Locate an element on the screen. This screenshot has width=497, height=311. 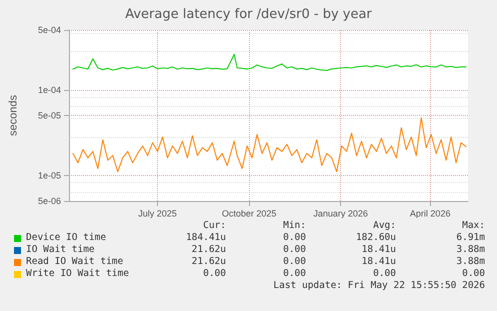
y-axis-title: seconds is located at coordinates (14, 115).